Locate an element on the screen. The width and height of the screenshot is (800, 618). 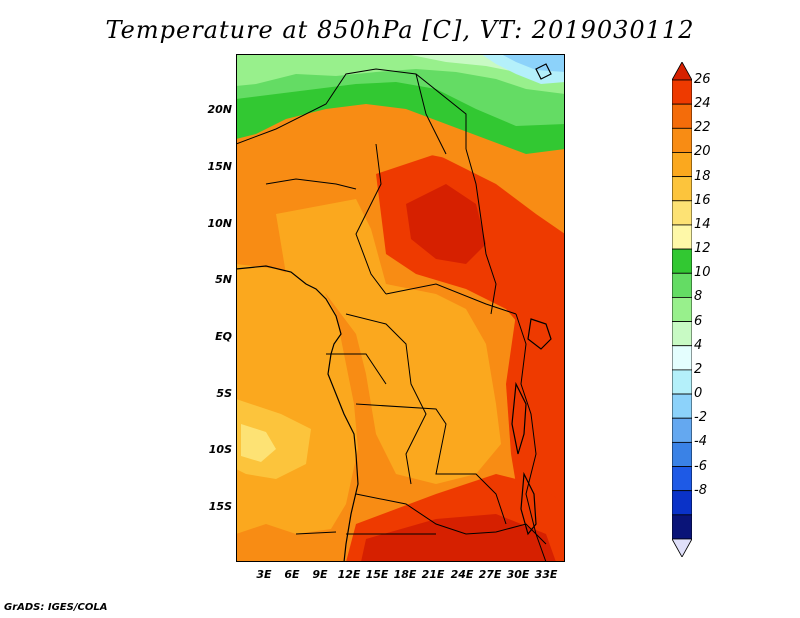
colorbar is located at coordinates (682, 309).